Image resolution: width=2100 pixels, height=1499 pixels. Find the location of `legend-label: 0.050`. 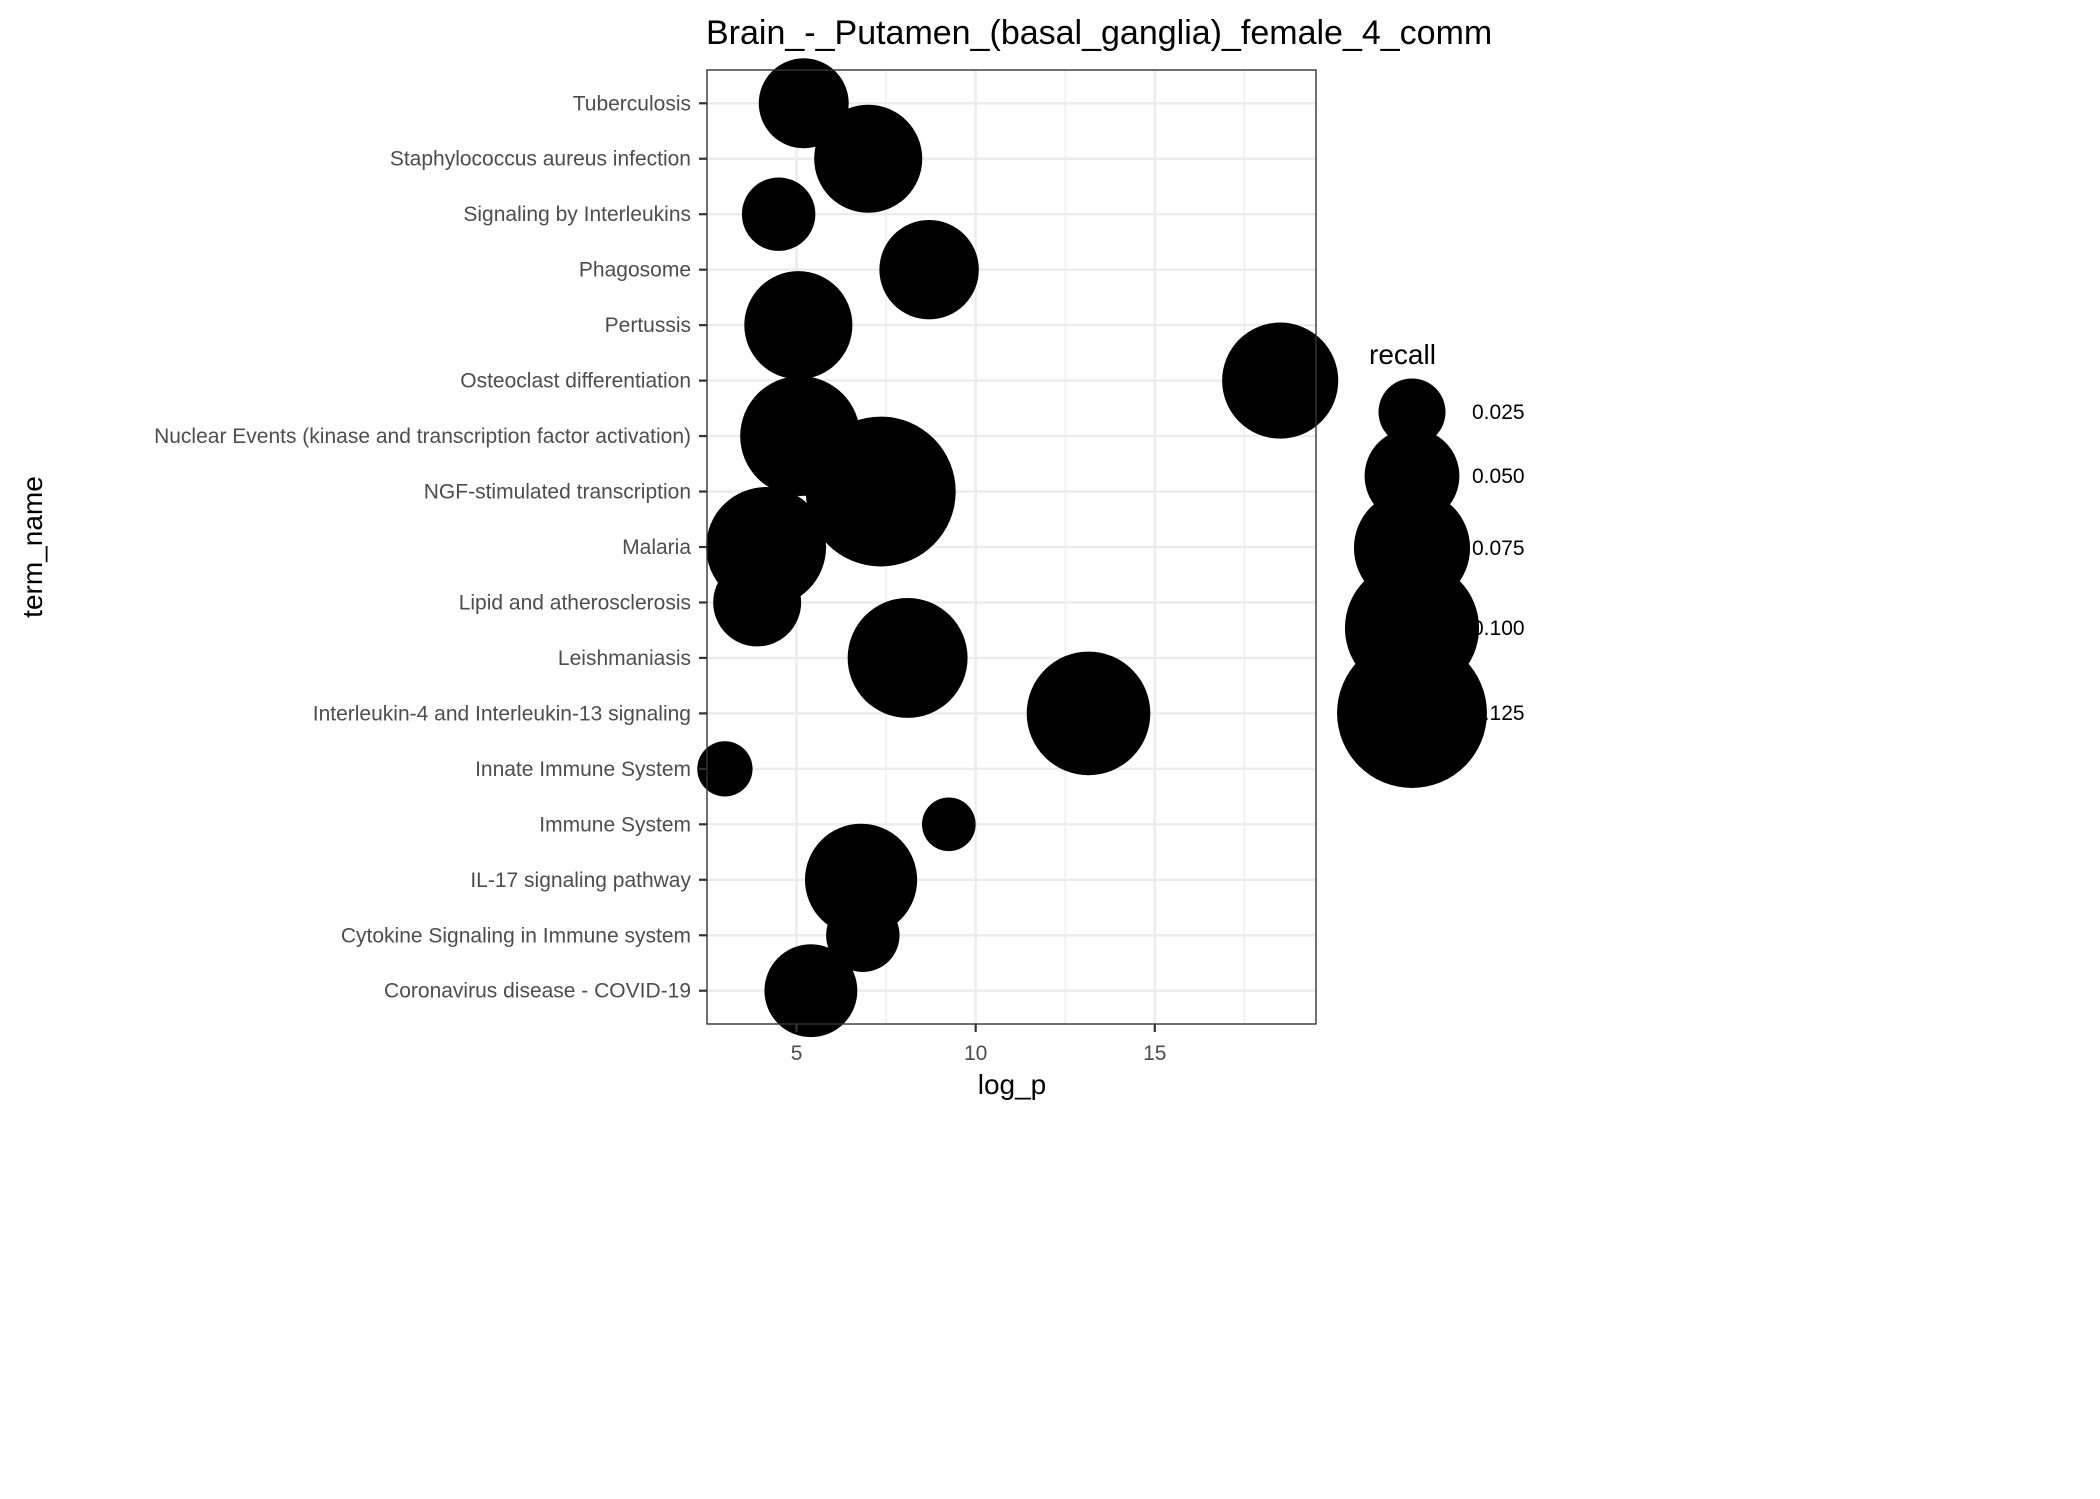

legend-label: 0.050 is located at coordinates (1498, 476).